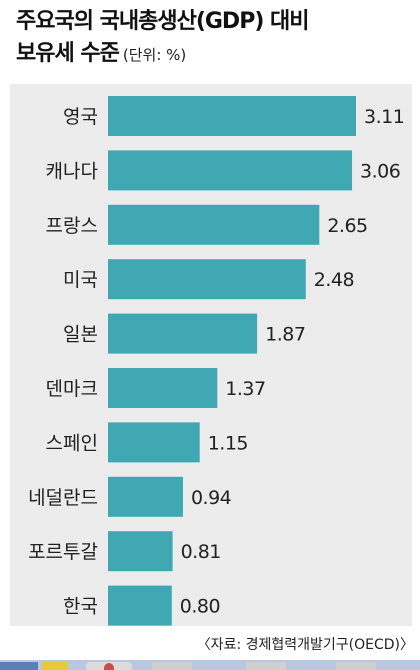 The width and height of the screenshot is (420, 670). Describe the element at coordinates (72, 443) in the screenshot. I see `category-label: 스페인` at that location.